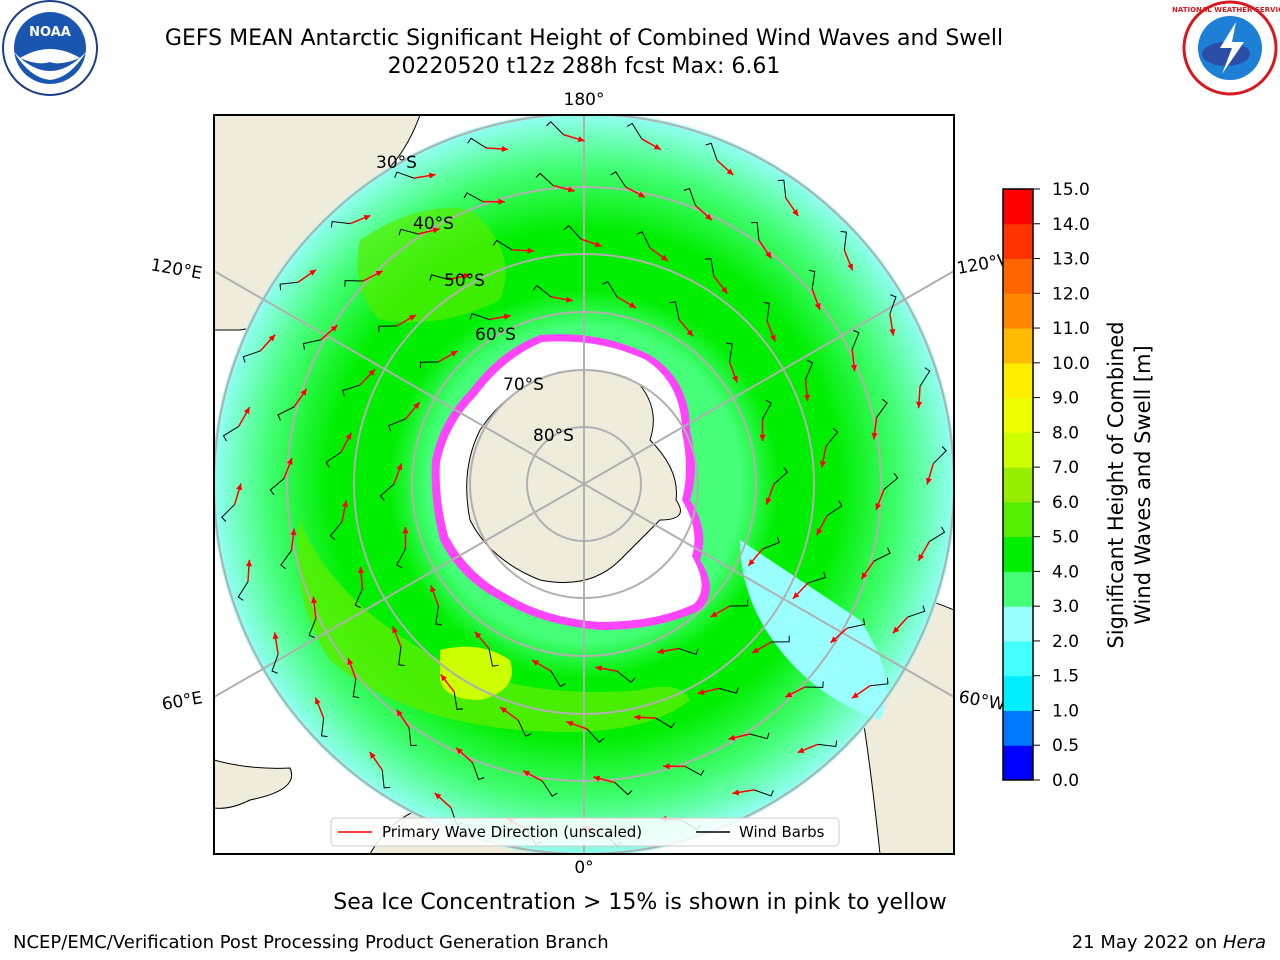  I want to click on footer-date-text: 21 May 2022 on, so click(1147, 942).